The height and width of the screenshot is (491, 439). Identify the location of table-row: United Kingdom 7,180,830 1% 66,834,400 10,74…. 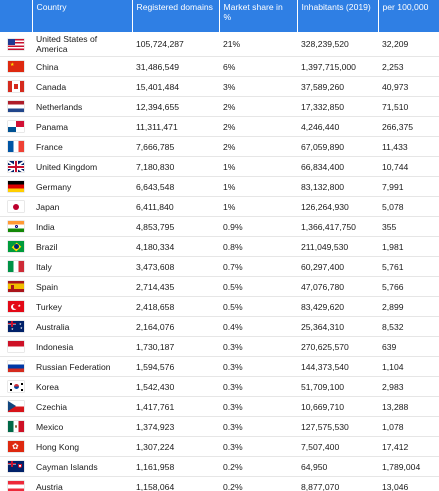
(219, 166).